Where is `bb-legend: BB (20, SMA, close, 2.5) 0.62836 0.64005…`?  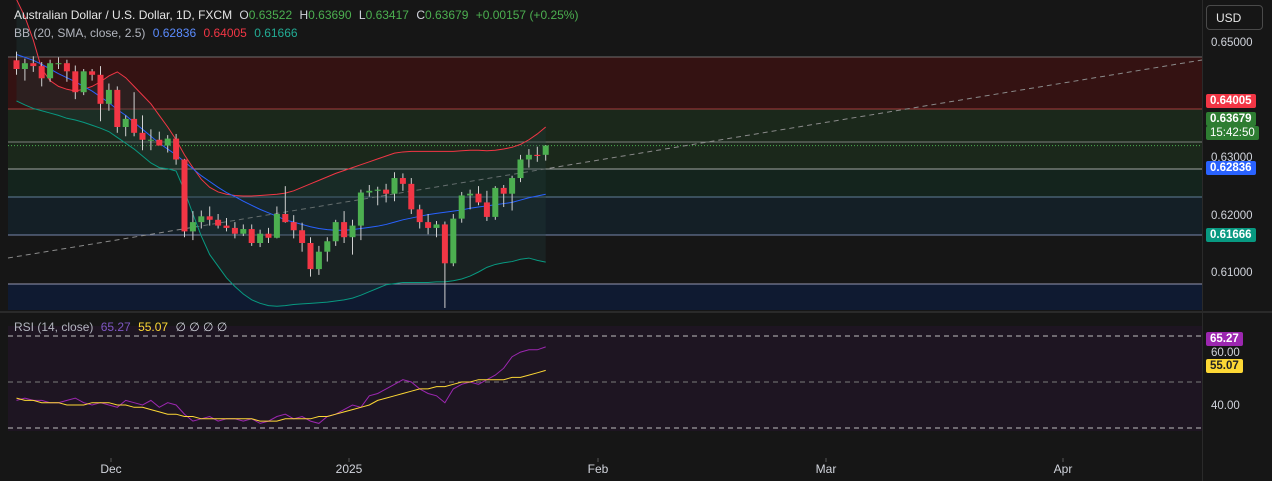 bb-legend: BB (20, SMA, close, 2.5) 0.62836 0.64005… is located at coordinates (158, 33).